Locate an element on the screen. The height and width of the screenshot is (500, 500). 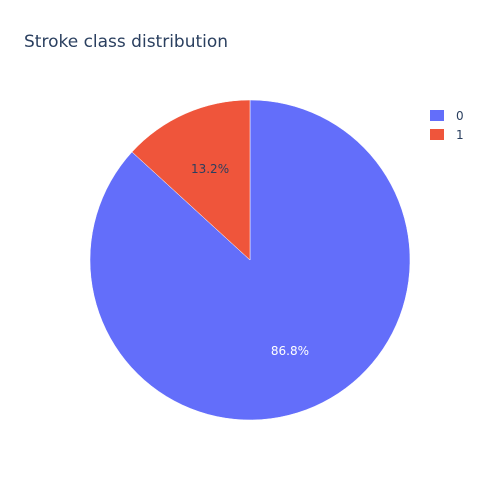
slice-label-0: 86.8% is located at coordinates (290, 351).